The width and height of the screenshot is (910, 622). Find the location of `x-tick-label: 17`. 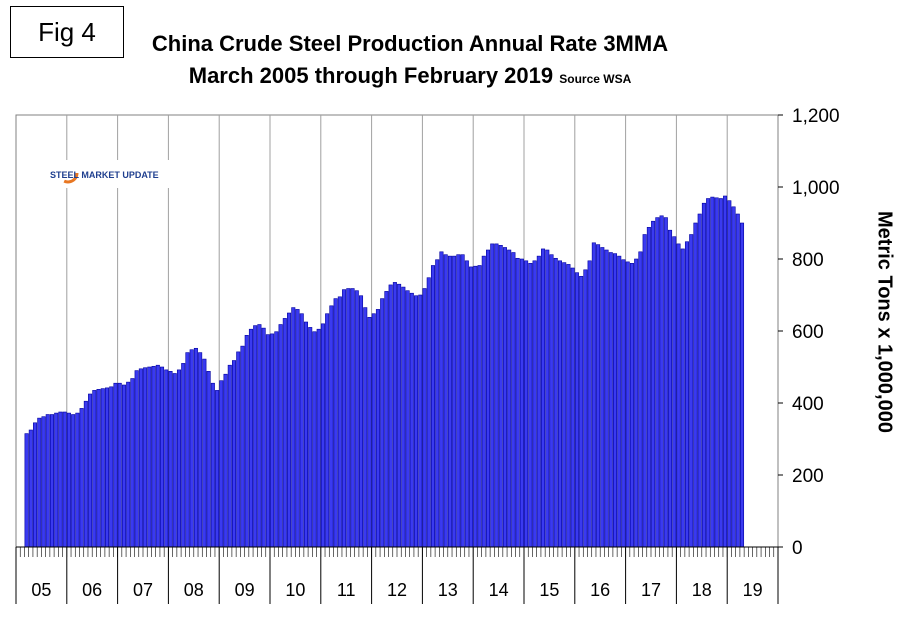

x-tick-label: 17 is located at coordinates (651, 590).